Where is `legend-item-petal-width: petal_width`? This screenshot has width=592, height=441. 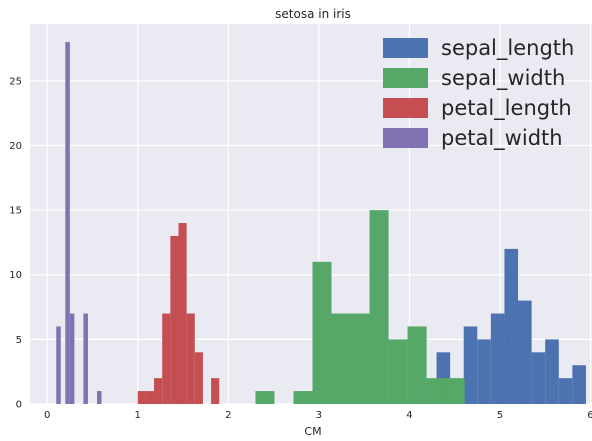
legend-item-petal-width: petal_width is located at coordinates (473, 138).